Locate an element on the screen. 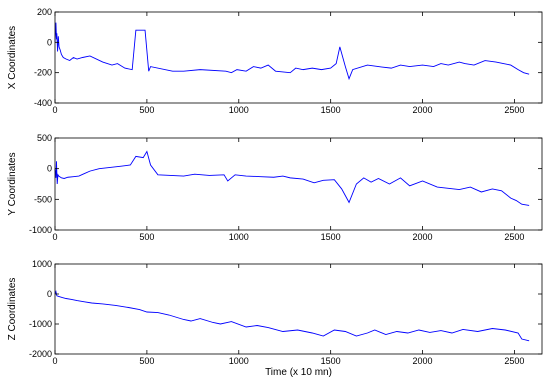  y-tick-label: 1000 is located at coordinates (42, 264).